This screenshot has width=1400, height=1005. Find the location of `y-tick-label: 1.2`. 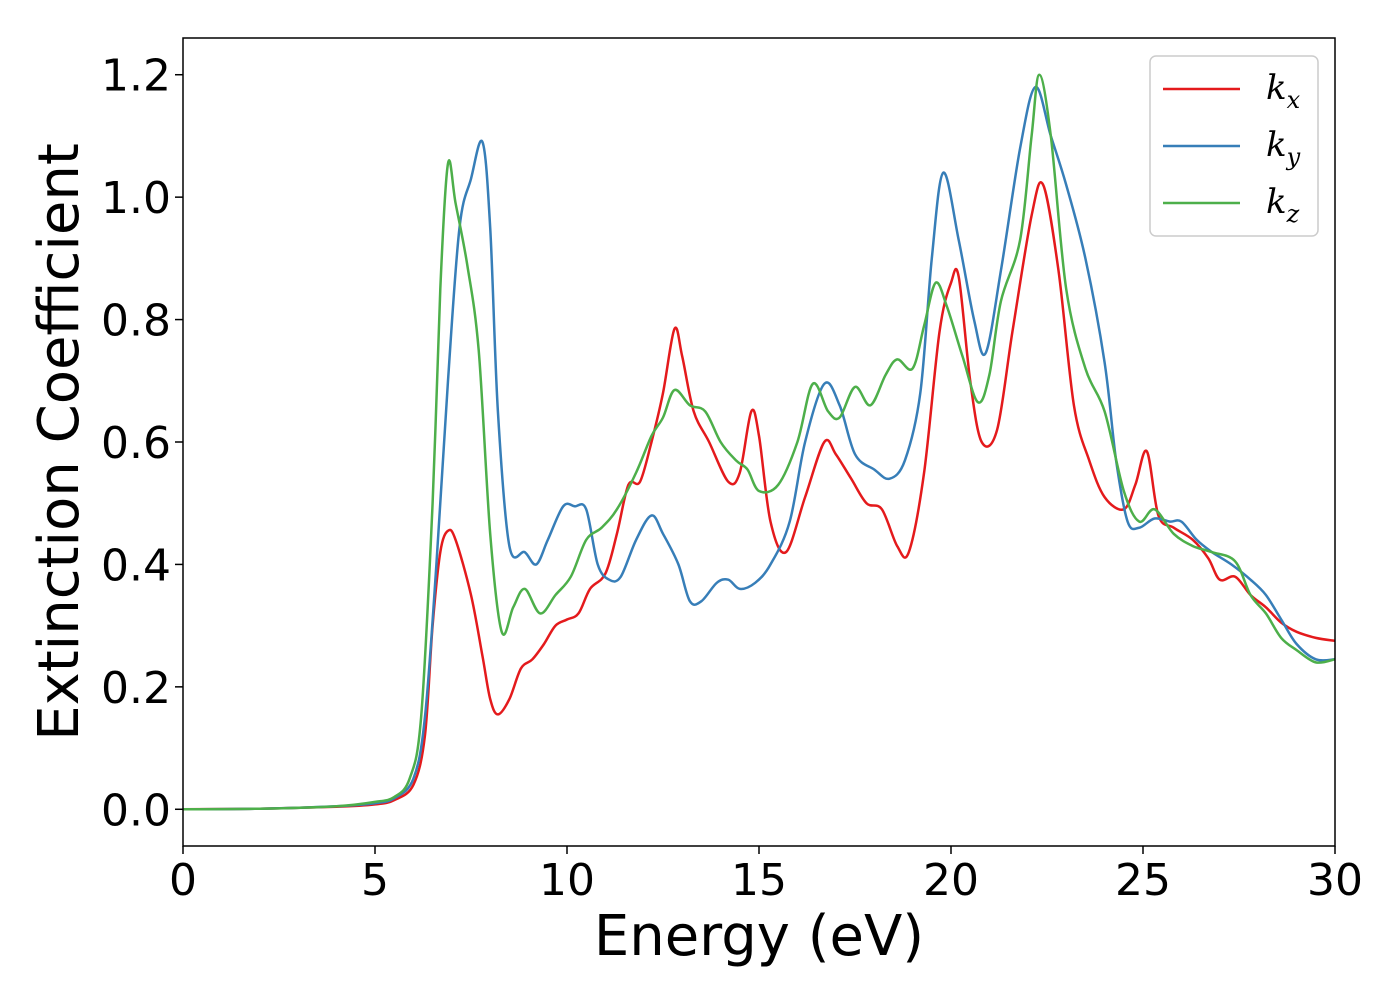

y-tick-label: 1.2 is located at coordinates (136, 76).